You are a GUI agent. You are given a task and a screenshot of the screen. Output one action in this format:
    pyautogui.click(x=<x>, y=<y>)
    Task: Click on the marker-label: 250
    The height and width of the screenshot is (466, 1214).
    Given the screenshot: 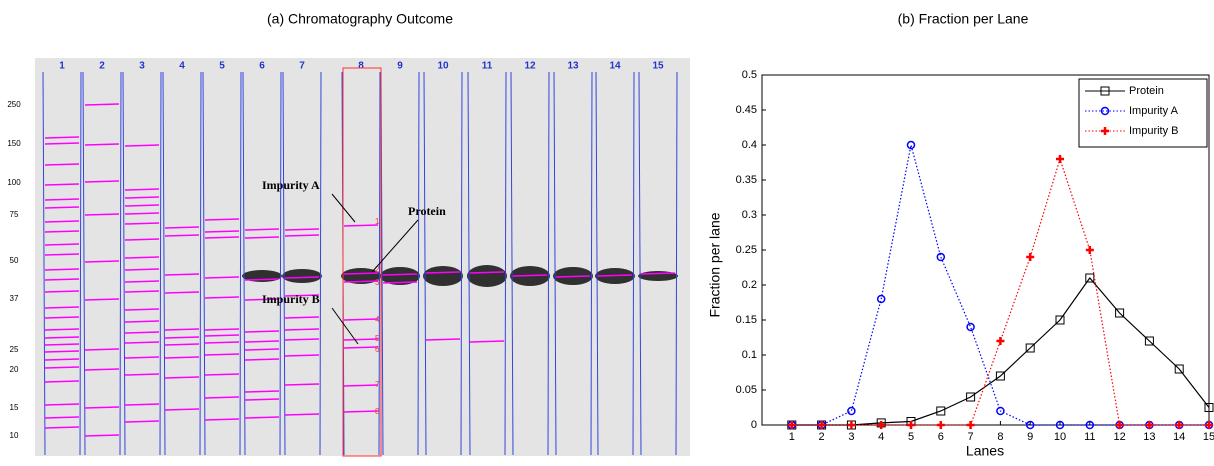 What is the action you would take?
    pyautogui.click(x=14, y=104)
    